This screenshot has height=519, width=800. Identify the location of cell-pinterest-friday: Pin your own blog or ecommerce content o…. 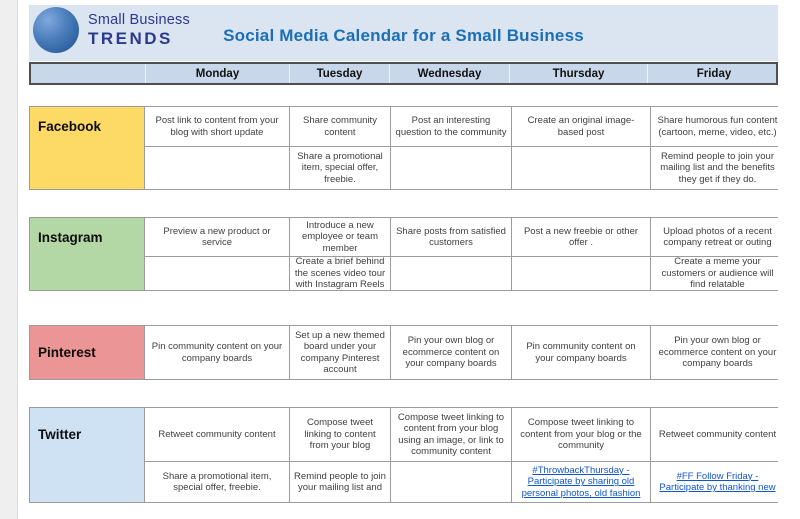
(717, 352).